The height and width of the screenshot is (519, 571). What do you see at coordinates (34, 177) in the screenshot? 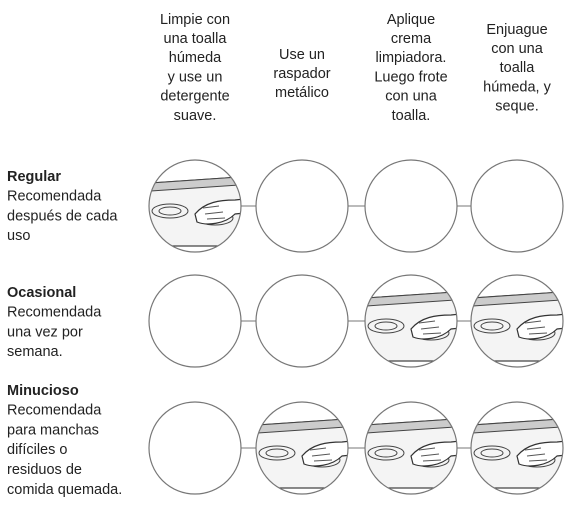
I see `row-title: Regular` at bounding box center [34, 177].